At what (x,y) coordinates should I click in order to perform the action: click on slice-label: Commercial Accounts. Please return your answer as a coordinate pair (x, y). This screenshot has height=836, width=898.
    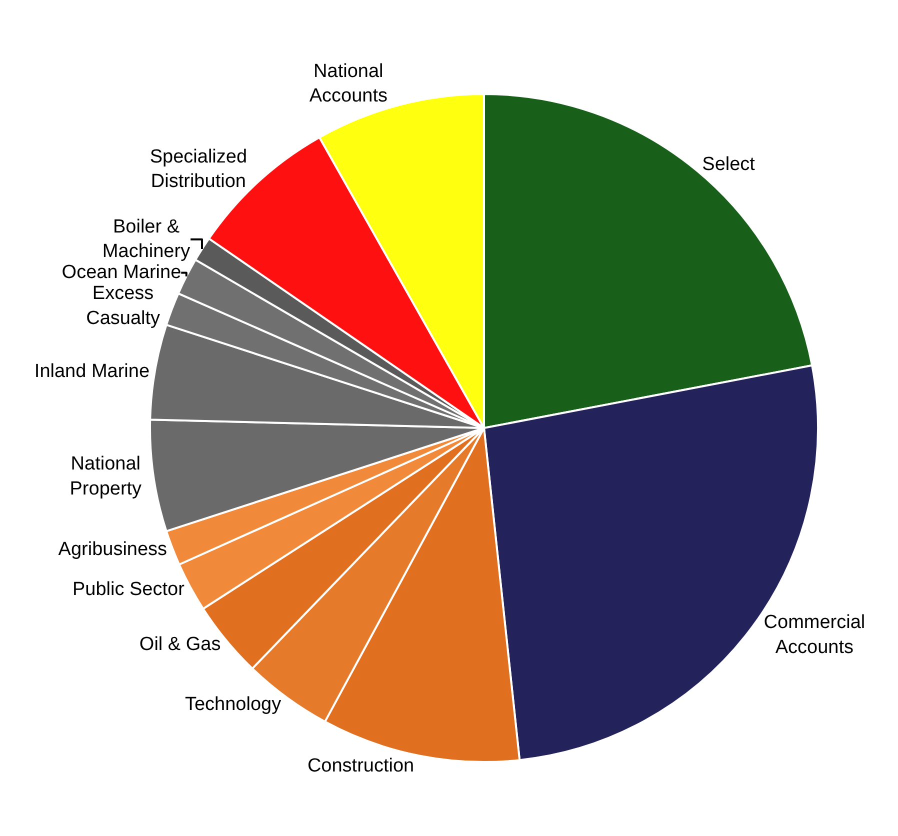
    Looking at the image, I should click on (815, 635).